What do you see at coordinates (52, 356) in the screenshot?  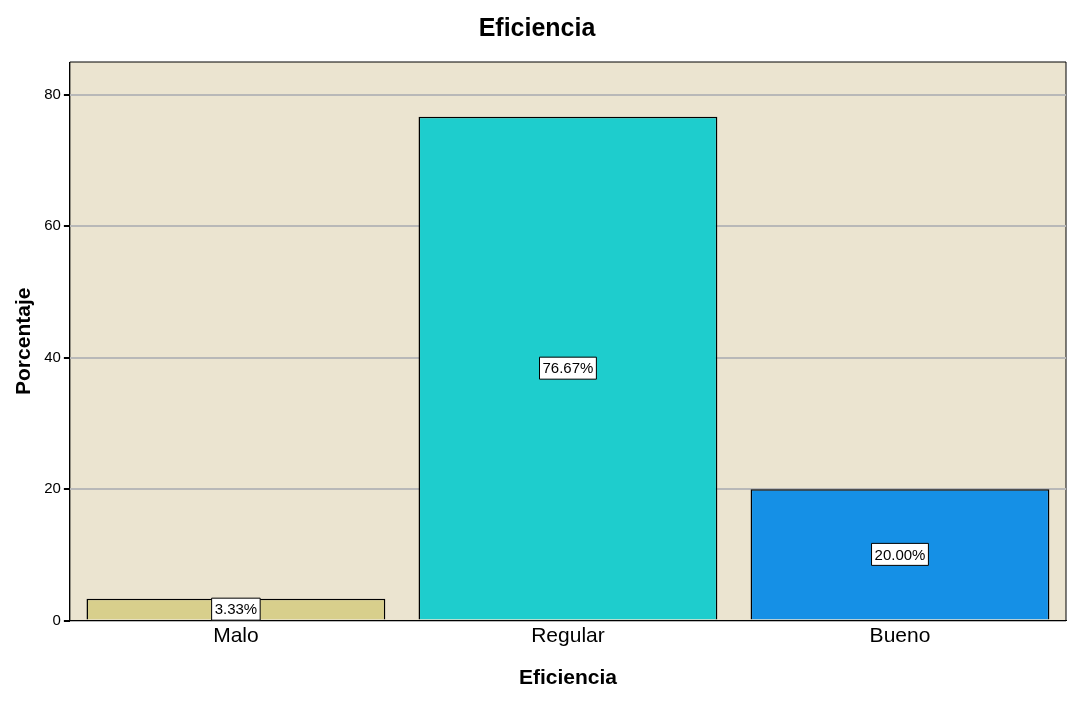 I see `y-tick-label: 40` at bounding box center [52, 356].